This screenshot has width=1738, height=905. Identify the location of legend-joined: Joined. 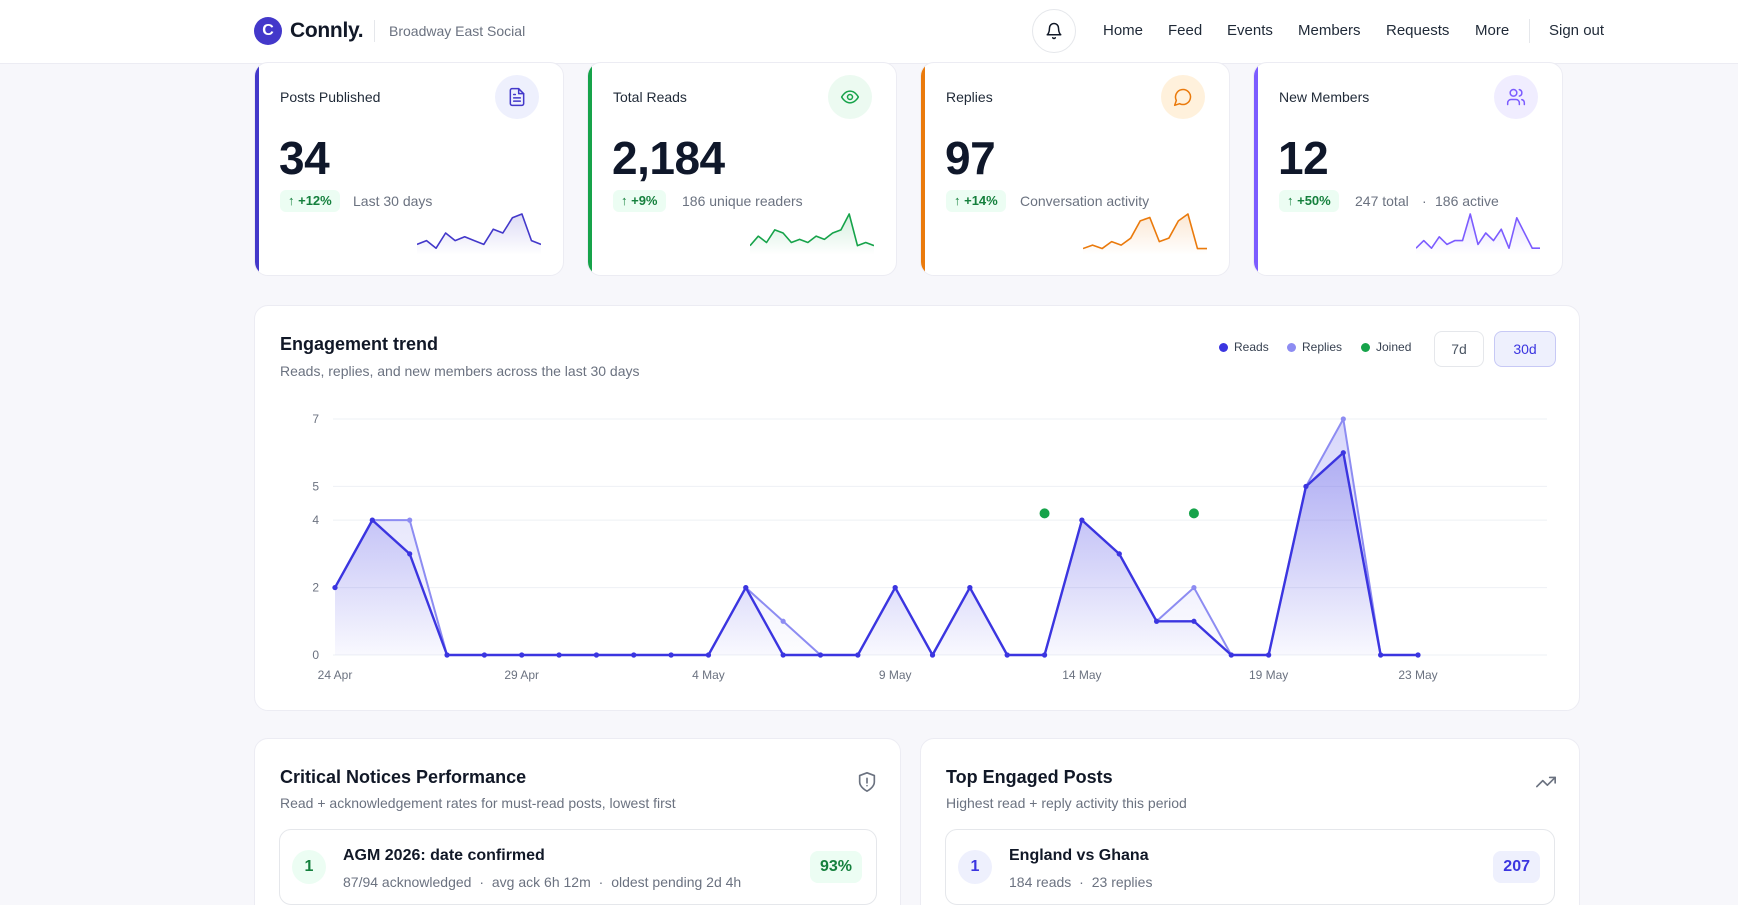
(1386, 347).